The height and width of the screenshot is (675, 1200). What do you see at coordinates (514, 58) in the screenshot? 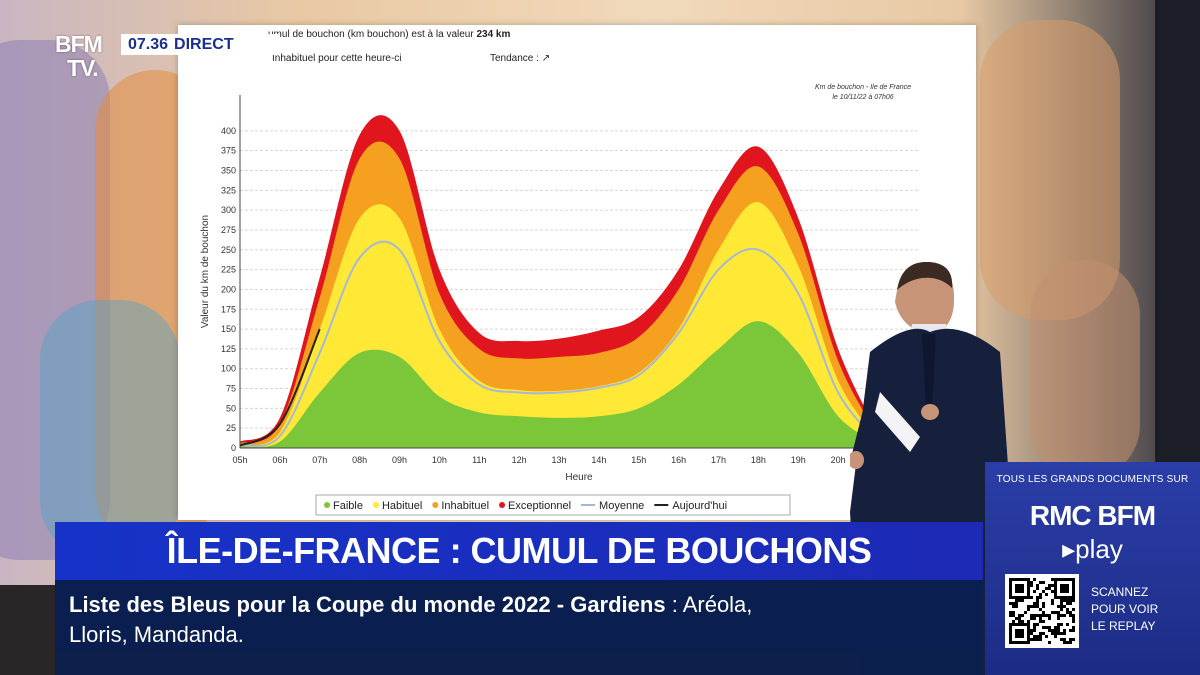
I see `trend-label: Tendance :` at bounding box center [514, 58].